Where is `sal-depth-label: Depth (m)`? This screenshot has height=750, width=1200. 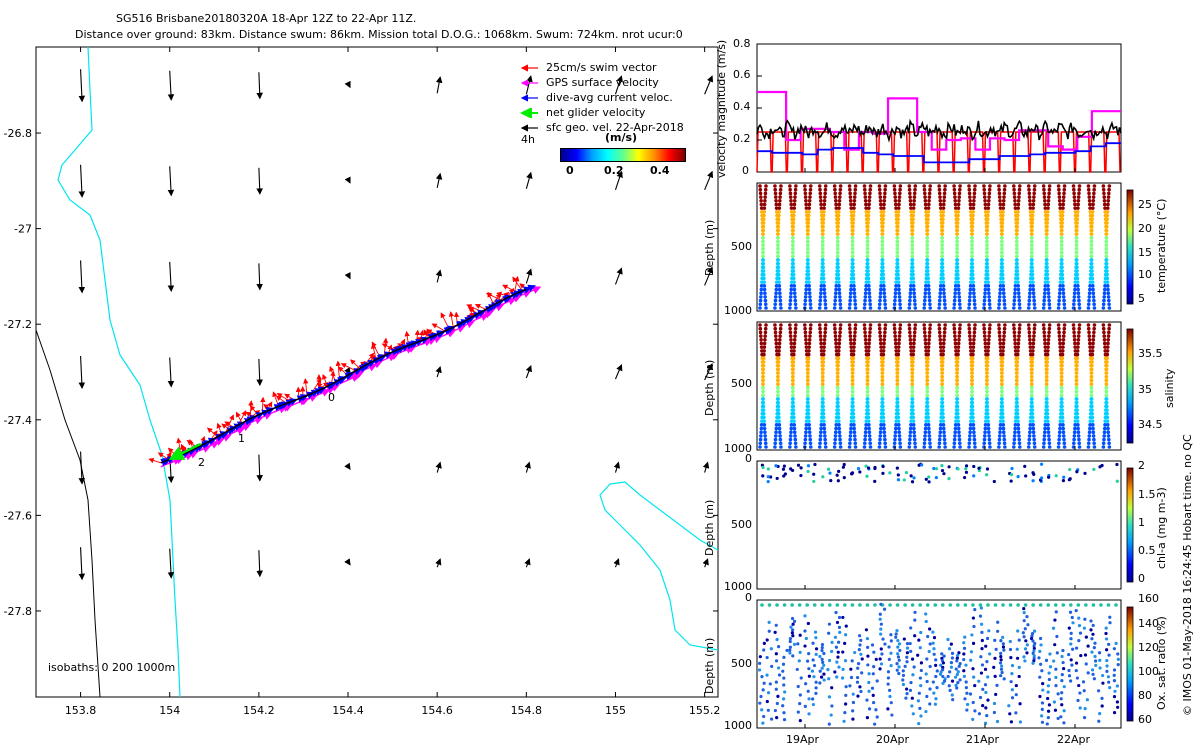 sal-depth-label: Depth (m) is located at coordinates (709, 387).